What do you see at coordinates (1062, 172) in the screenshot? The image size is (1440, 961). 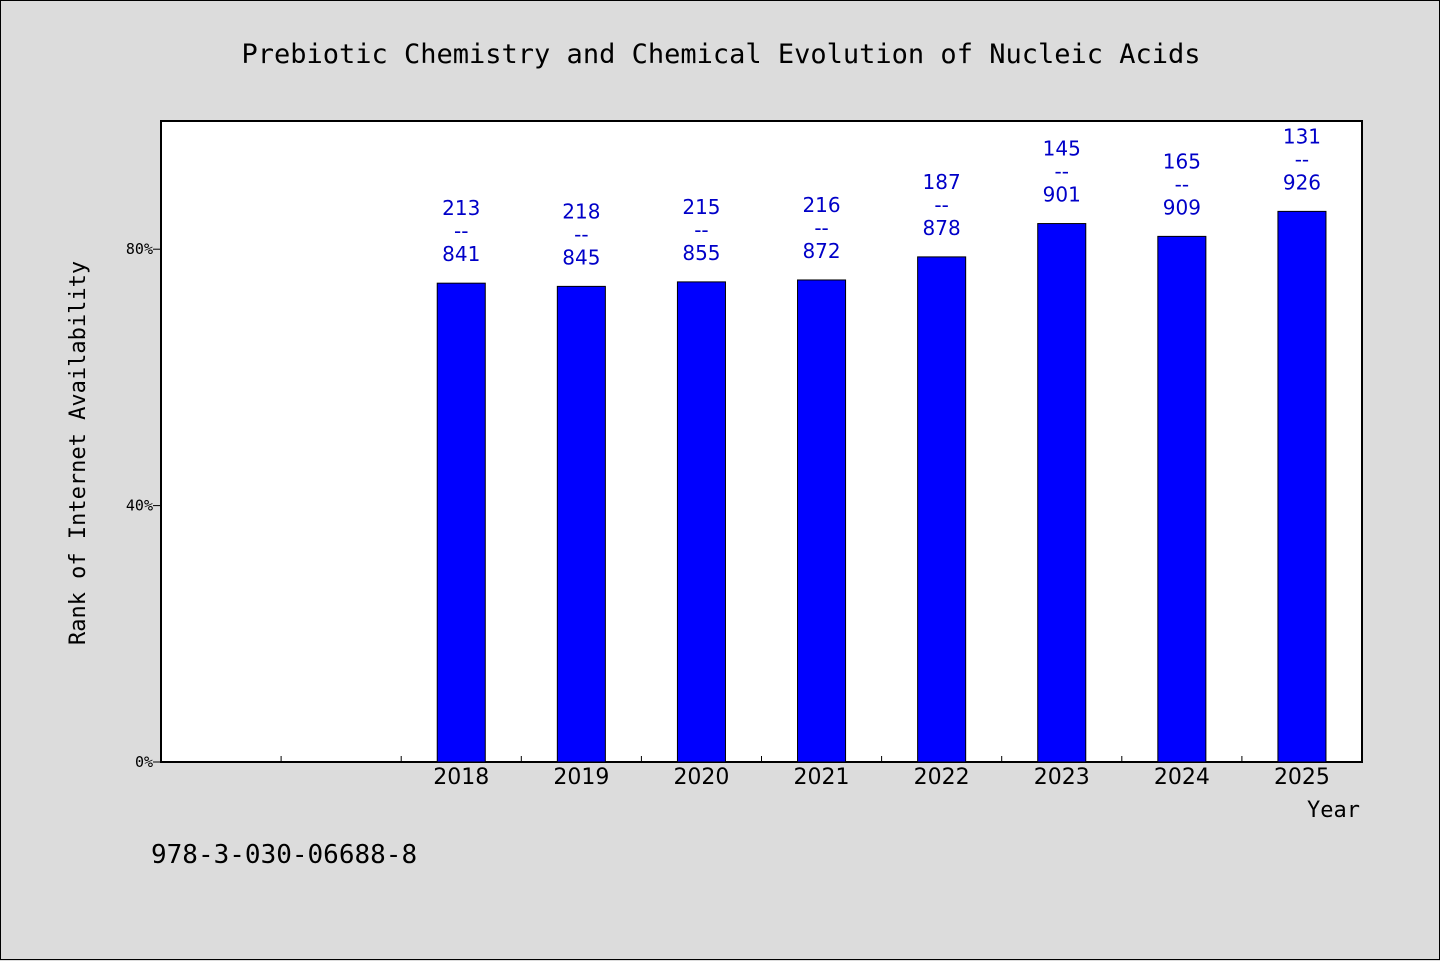 I see `bar-label-2023-sep: --` at bounding box center [1062, 172].